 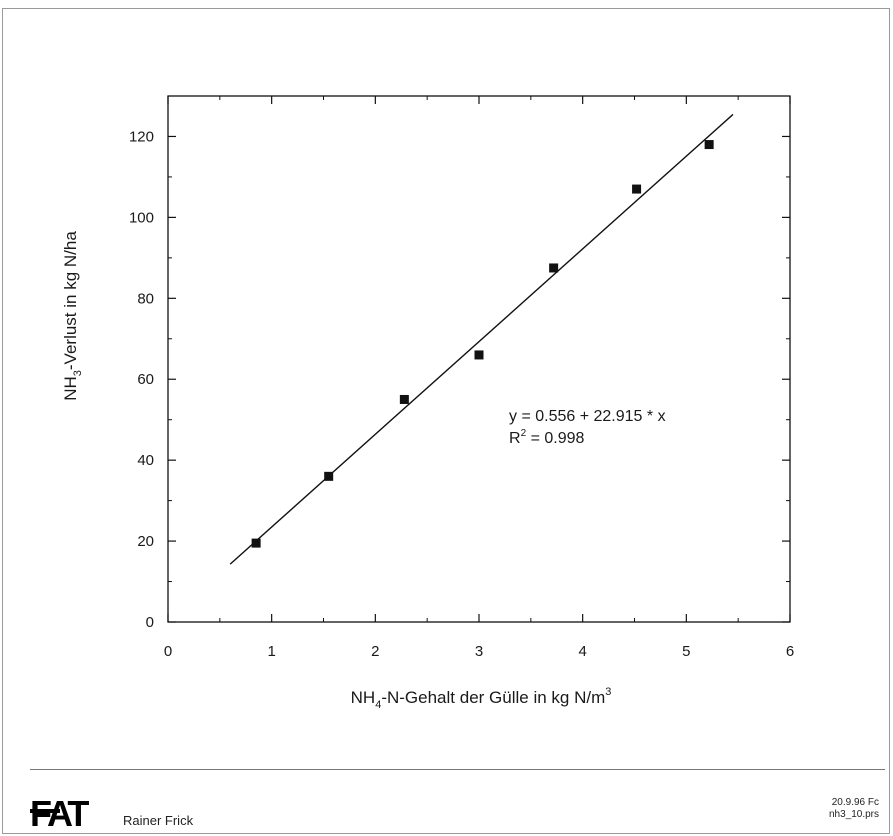 I want to click on y-tick-label: 60, so click(x=145, y=379).